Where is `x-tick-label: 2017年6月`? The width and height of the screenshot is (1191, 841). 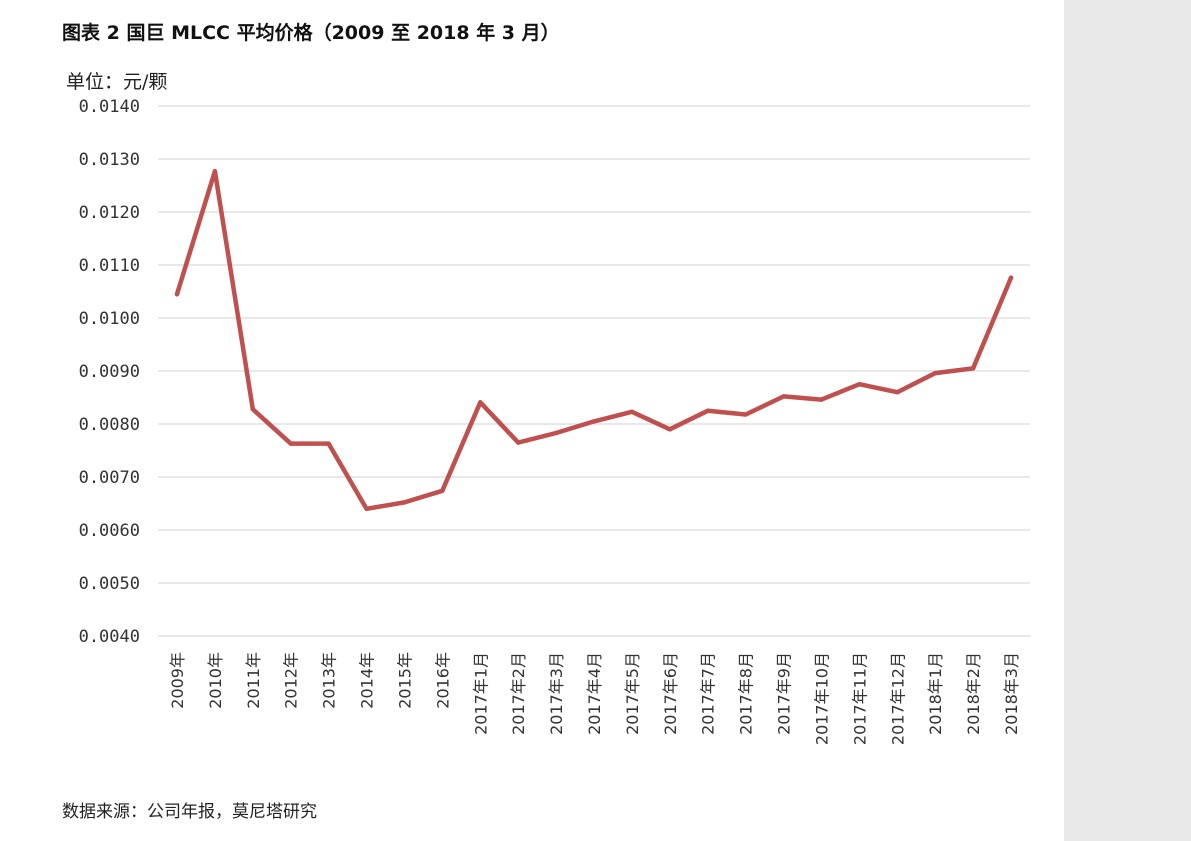 x-tick-label: 2017年6月 is located at coordinates (670, 693).